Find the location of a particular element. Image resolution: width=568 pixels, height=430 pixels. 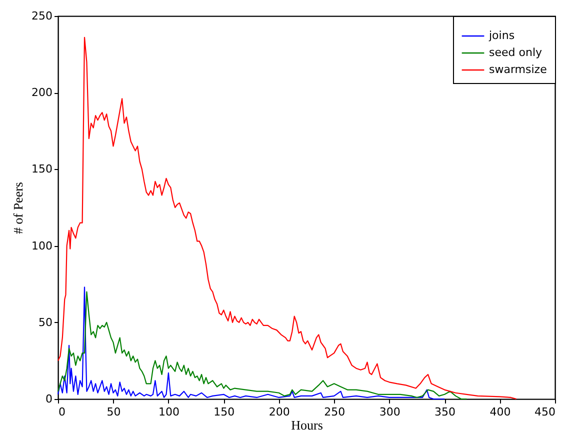

legend-label: joins is located at coordinates (501, 35).